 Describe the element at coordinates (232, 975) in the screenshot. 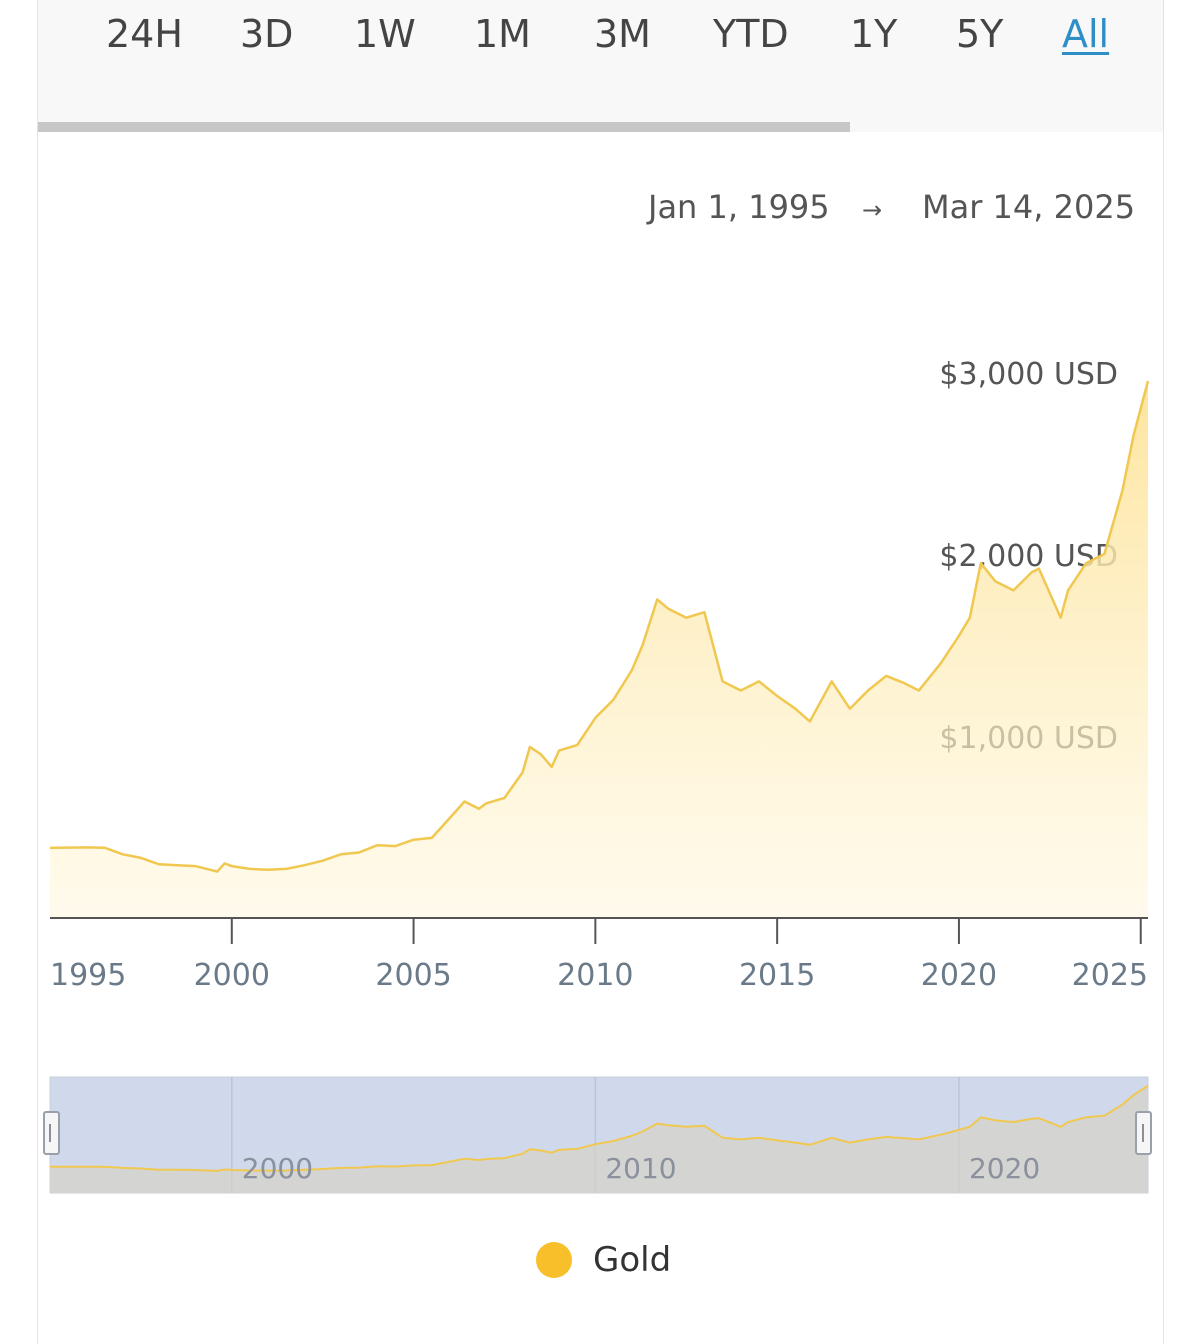

I see `x-tick-label-2000: 2000` at that location.